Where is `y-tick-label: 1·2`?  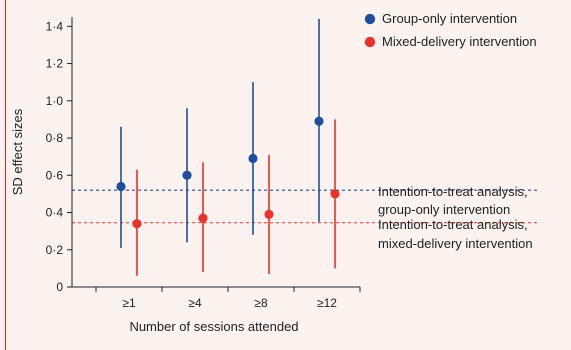 y-tick-label: 1·2 is located at coordinates (55, 64).